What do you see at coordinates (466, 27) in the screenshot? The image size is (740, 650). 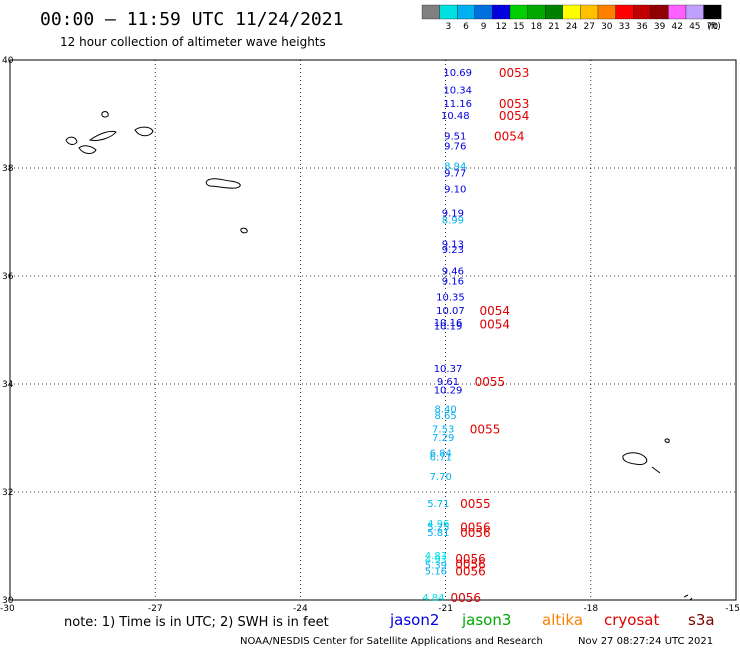 I see `legend-label: 6` at bounding box center [466, 27].